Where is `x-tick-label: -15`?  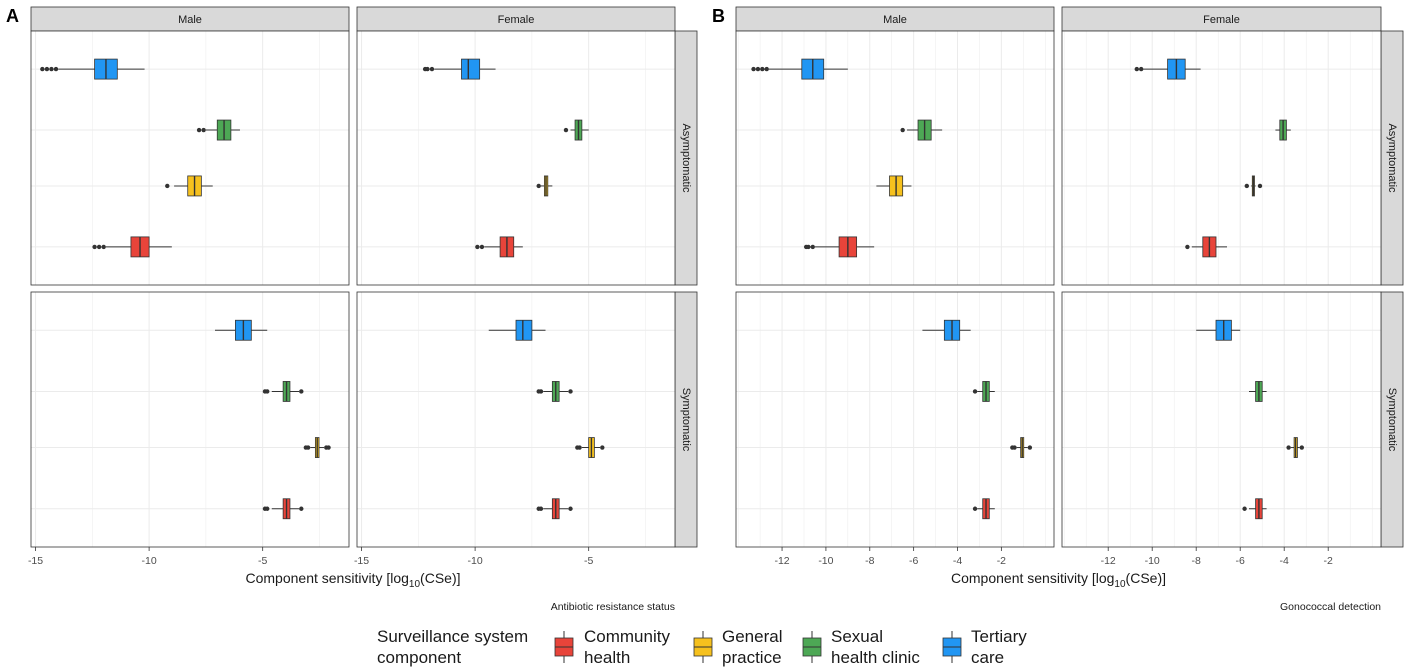 x-tick-label: -15 is located at coordinates (361, 561).